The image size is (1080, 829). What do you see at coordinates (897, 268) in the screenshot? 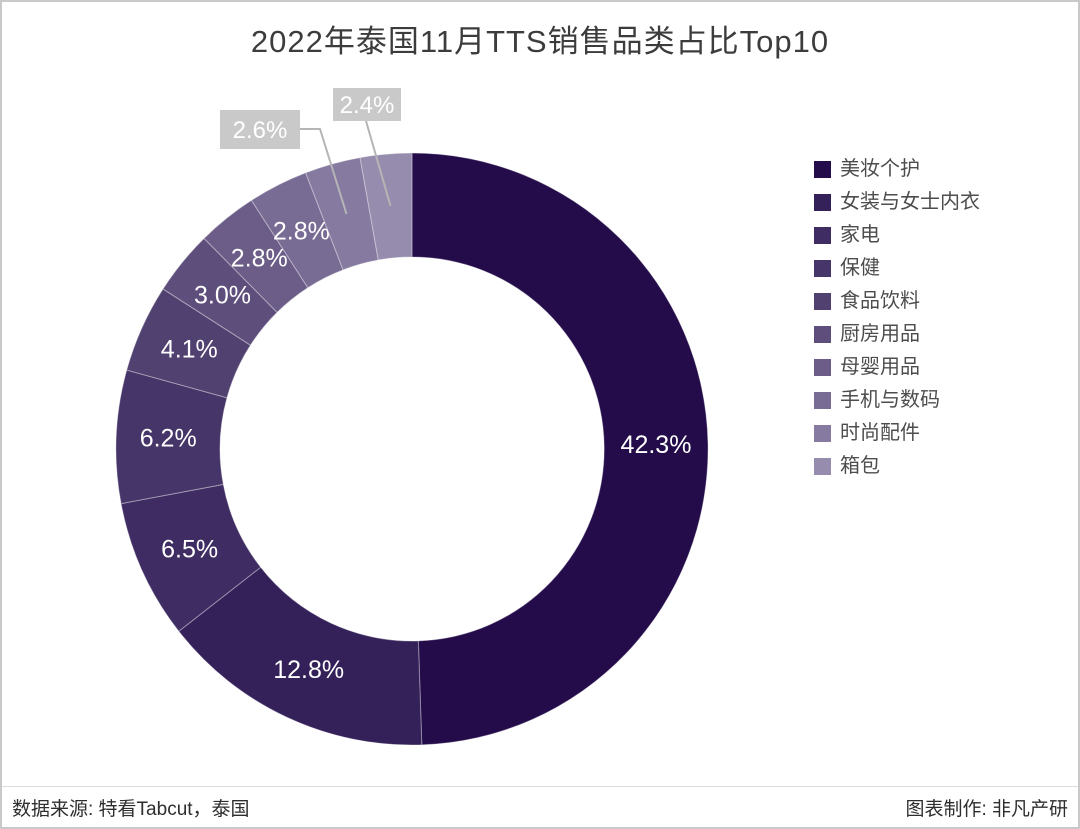
I see `legend-item: 保健` at bounding box center [897, 268].